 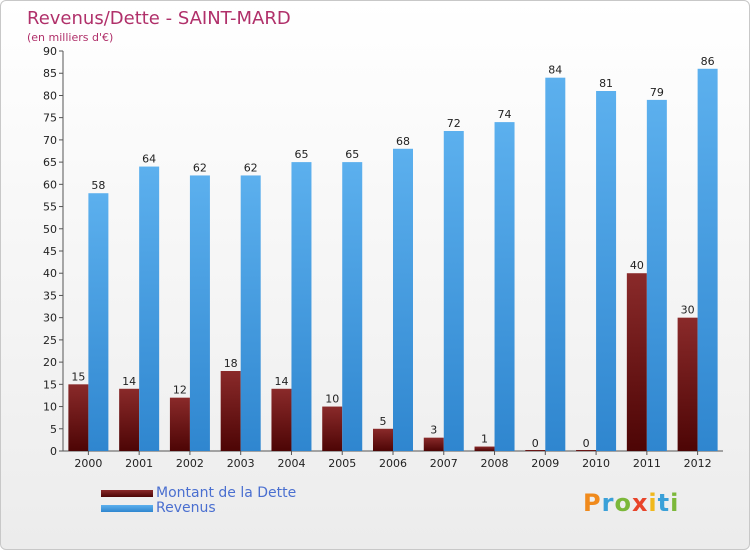 I want to click on y-tick-label: 90, so click(x=50, y=51).